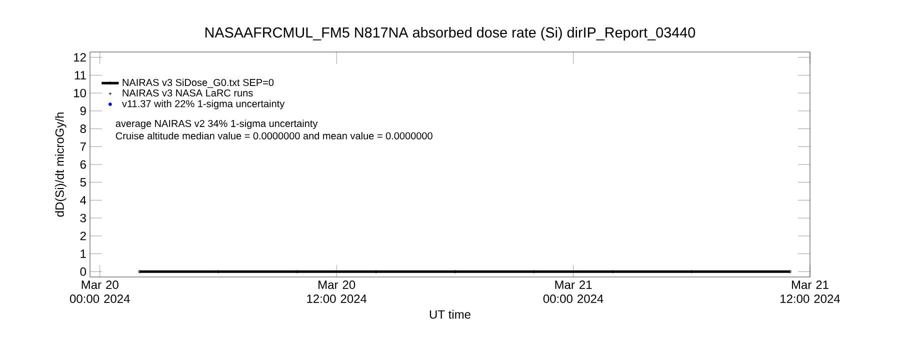  I want to click on annotation: Cruise altitude median value = 0.0000000 and mean value = 0.0000000, so click(274, 136).